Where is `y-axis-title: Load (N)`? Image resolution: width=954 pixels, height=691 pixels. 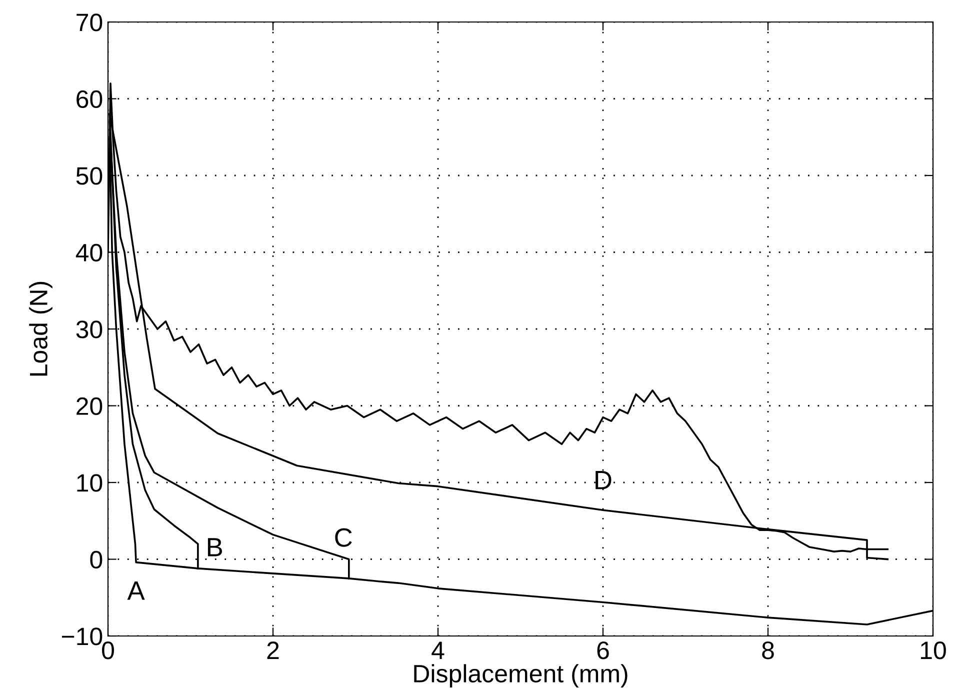
y-axis-title: Load (N) is located at coordinates (40, 329).